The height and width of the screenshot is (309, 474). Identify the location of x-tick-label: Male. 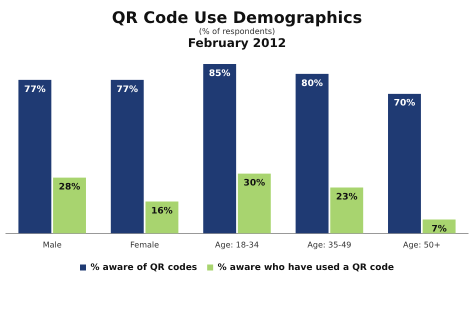
(52, 245).